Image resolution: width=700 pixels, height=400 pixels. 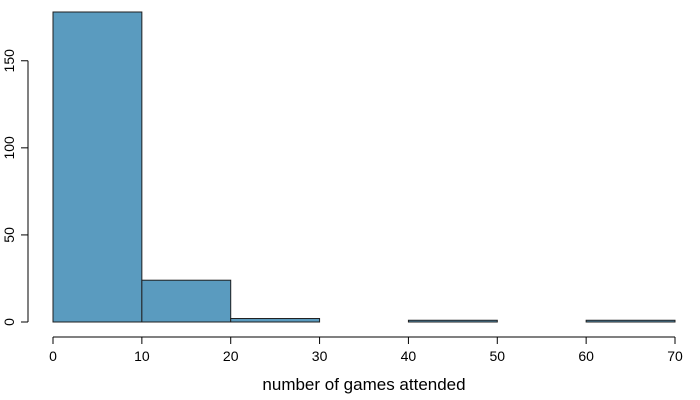 I want to click on x-tick-label-10: 10, so click(x=142, y=356).